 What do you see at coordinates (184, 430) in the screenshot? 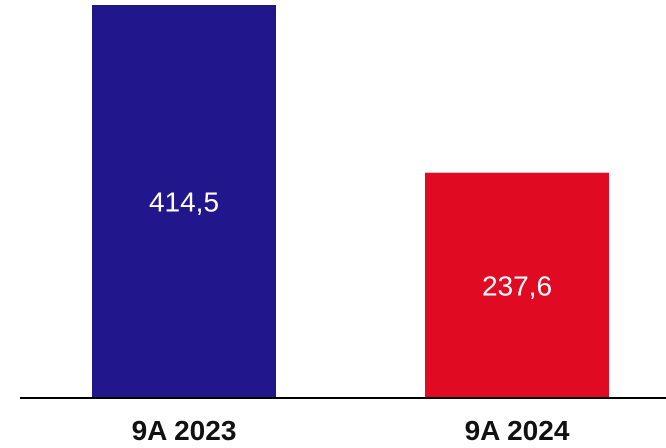
I see `x-tick-label-1: 9A 2023` at bounding box center [184, 430].